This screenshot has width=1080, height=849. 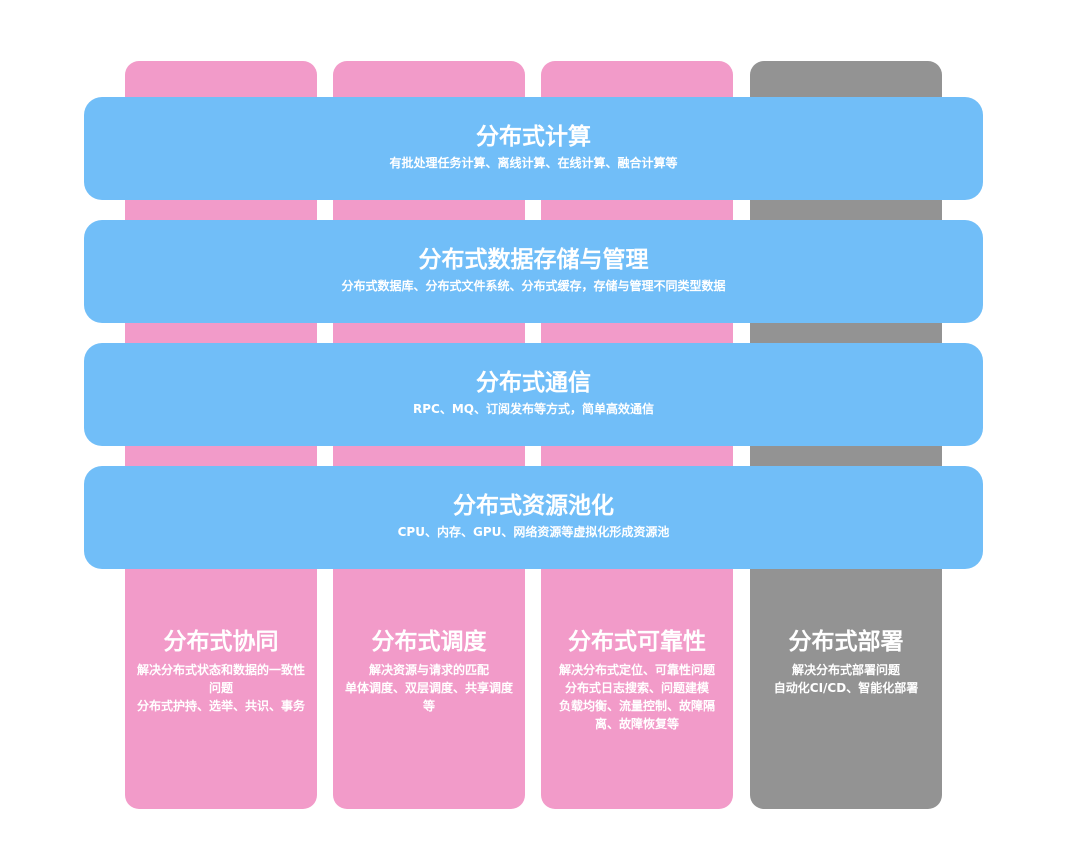 What do you see at coordinates (636, 688) in the screenshot?
I see `column-line: 分布式日志搜索、问题建模` at bounding box center [636, 688].